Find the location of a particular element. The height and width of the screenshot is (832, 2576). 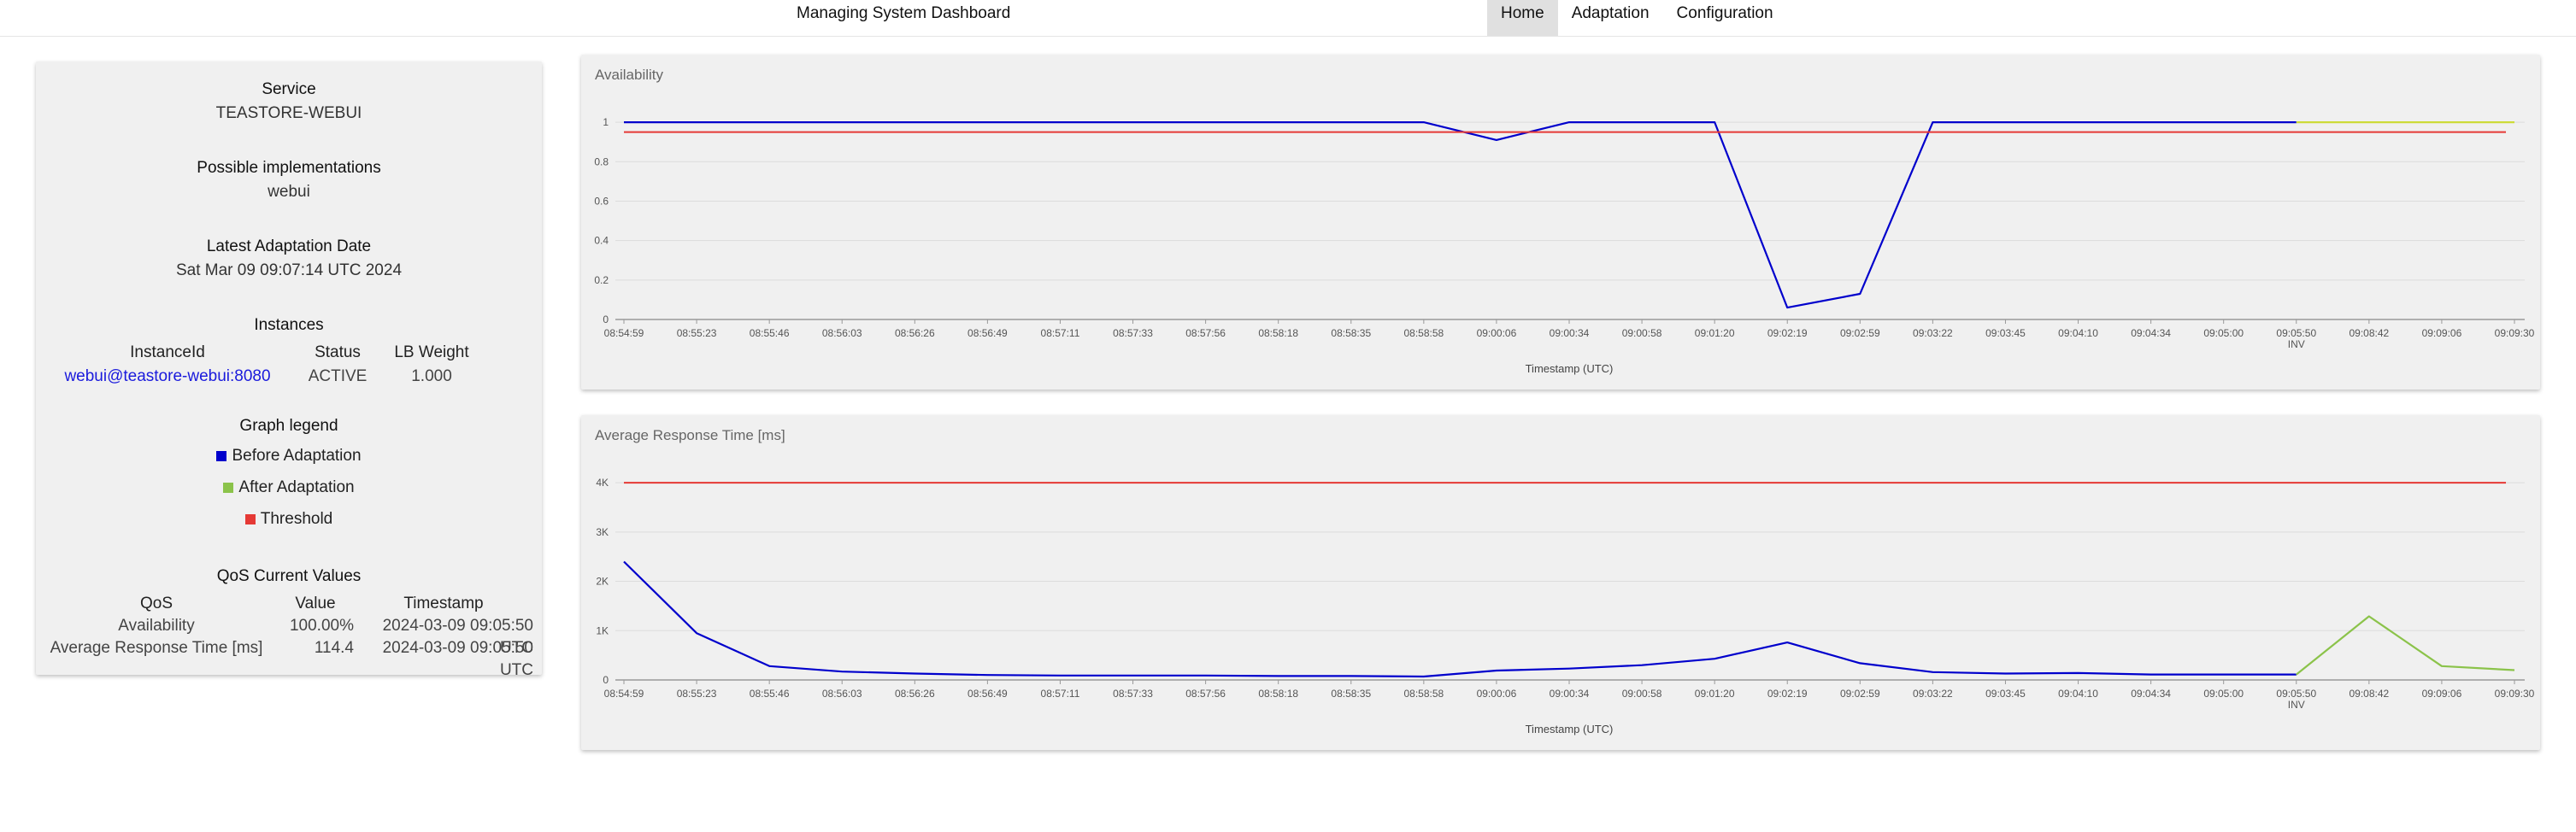

legend-label-before: Before Adaptation is located at coordinates (297, 456).